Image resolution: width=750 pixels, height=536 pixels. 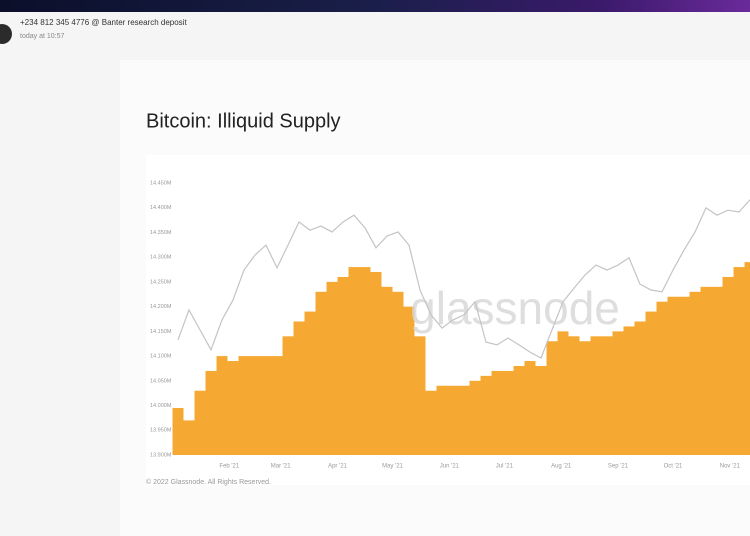 What do you see at coordinates (161, 282) in the screenshot?
I see `y-tick-label: 14.250M` at bounding box center [161, 282].